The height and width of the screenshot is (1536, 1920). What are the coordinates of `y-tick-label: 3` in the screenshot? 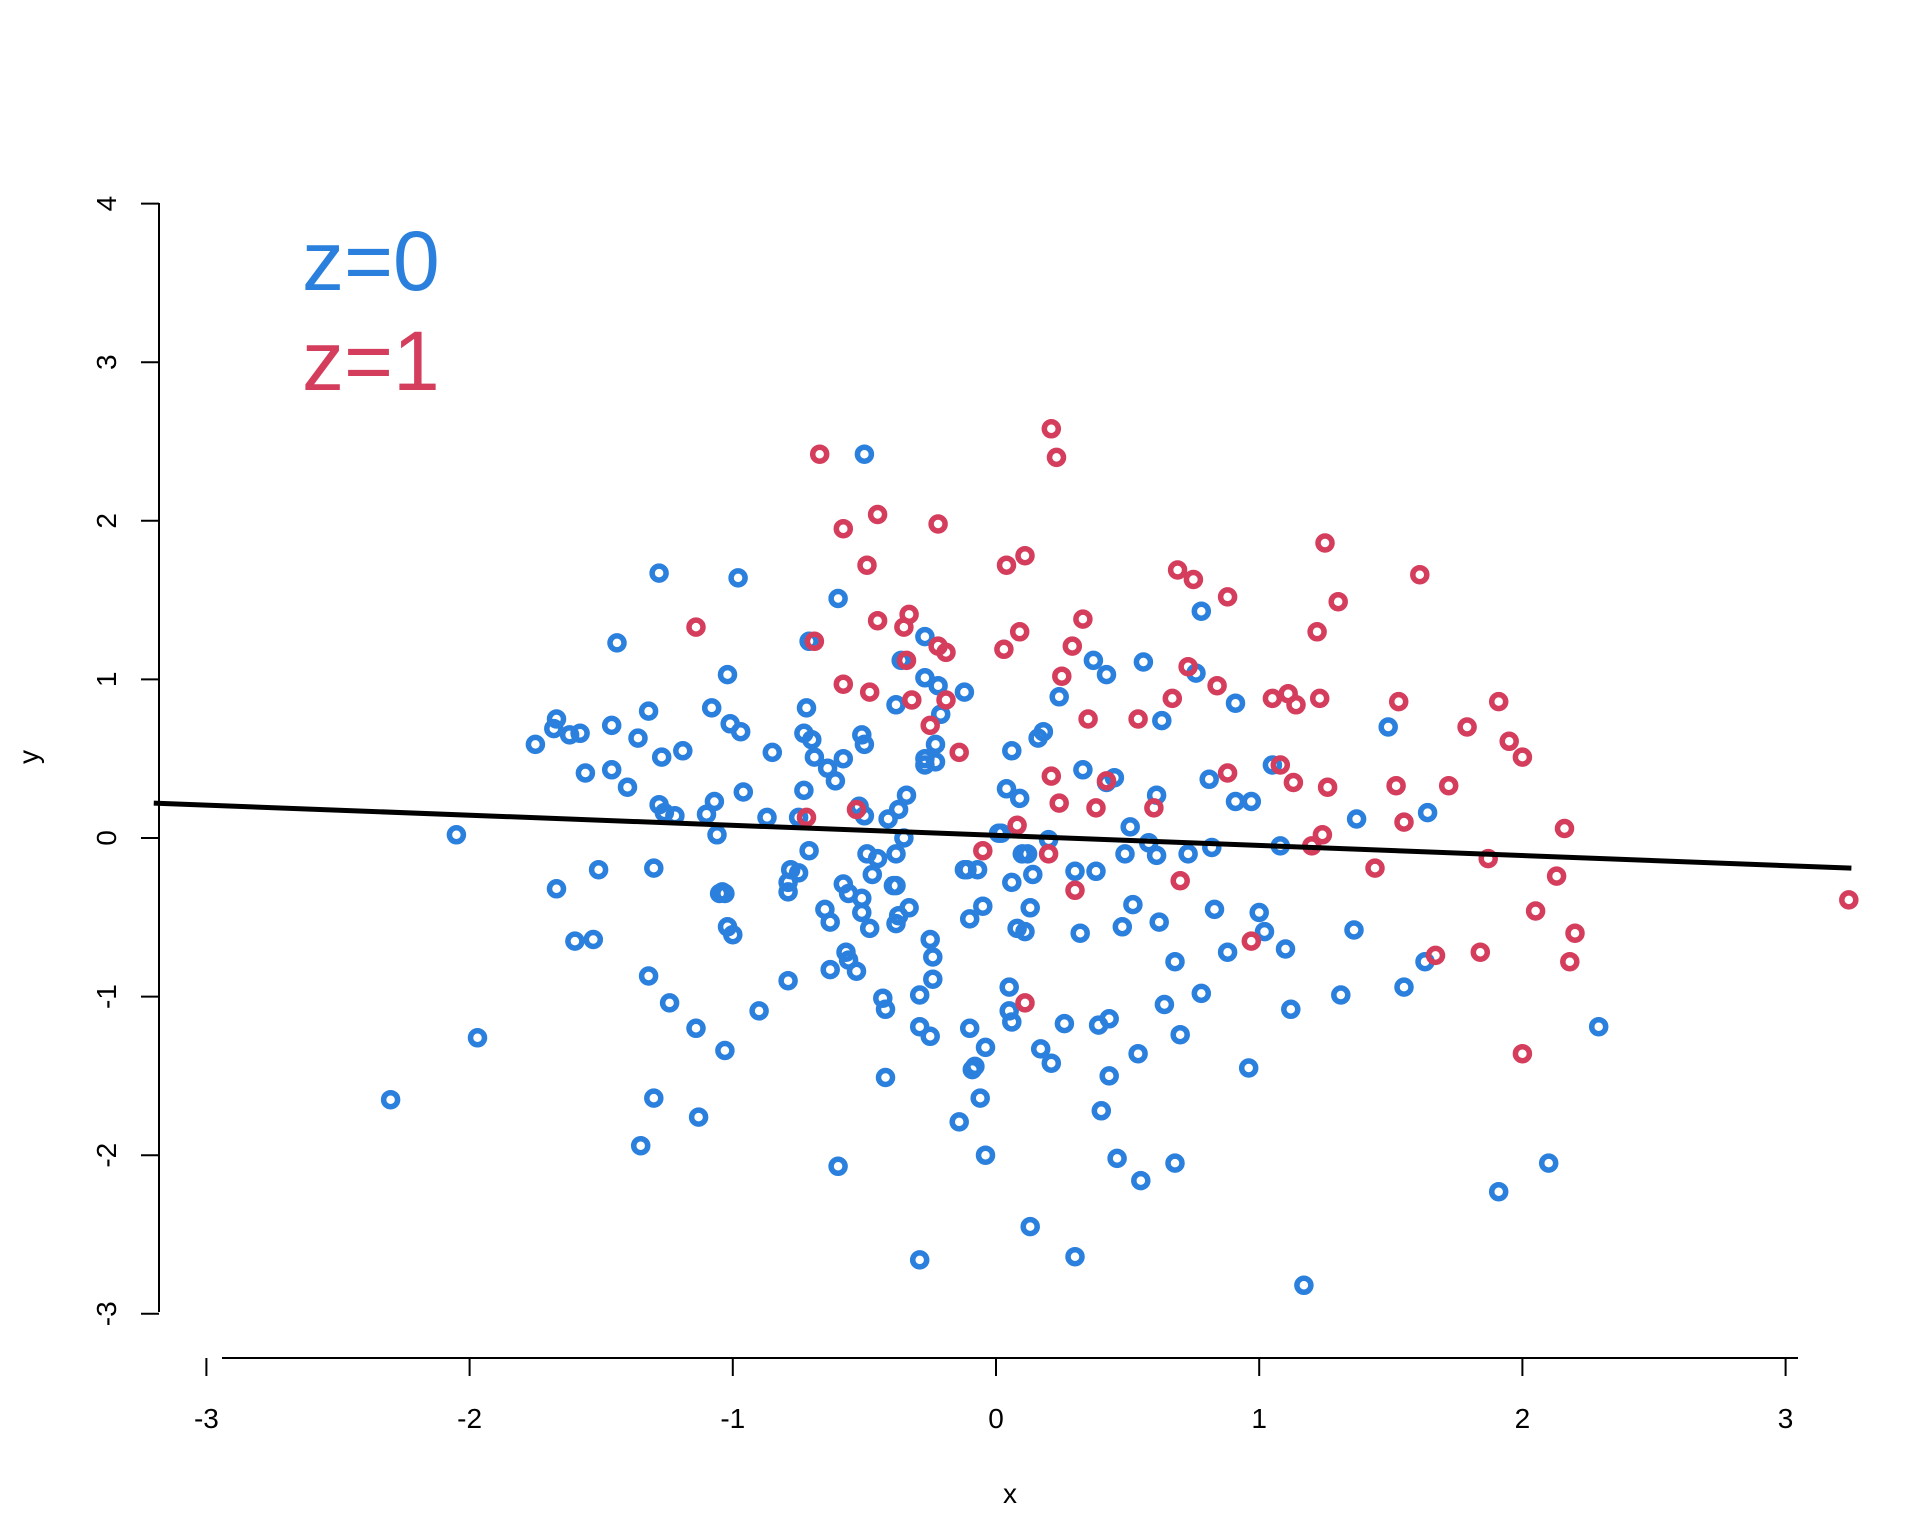 It's located at (106, 362).